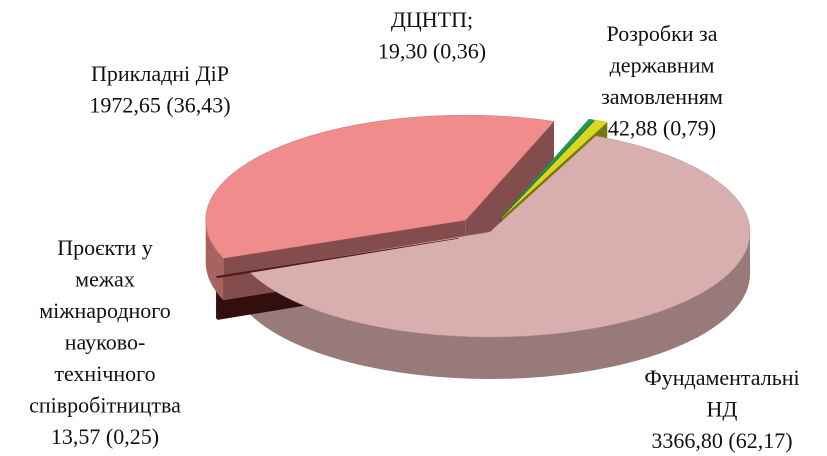 The image size is (827, 456). Describe the element at coordinates (105, 247) in the screenshot. I see `category-line: Проєкти у` at that location.